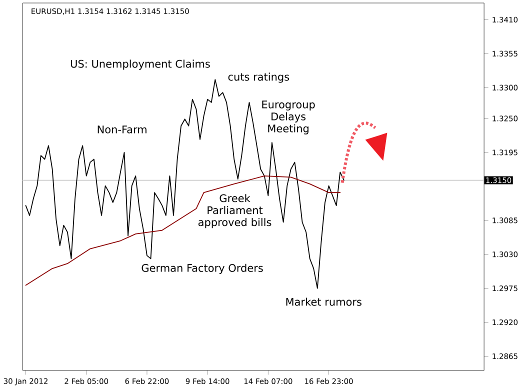 The image size is (530, 389). I want to click on annotation: Eurogroup Delays Meeting, so click(288, 117).